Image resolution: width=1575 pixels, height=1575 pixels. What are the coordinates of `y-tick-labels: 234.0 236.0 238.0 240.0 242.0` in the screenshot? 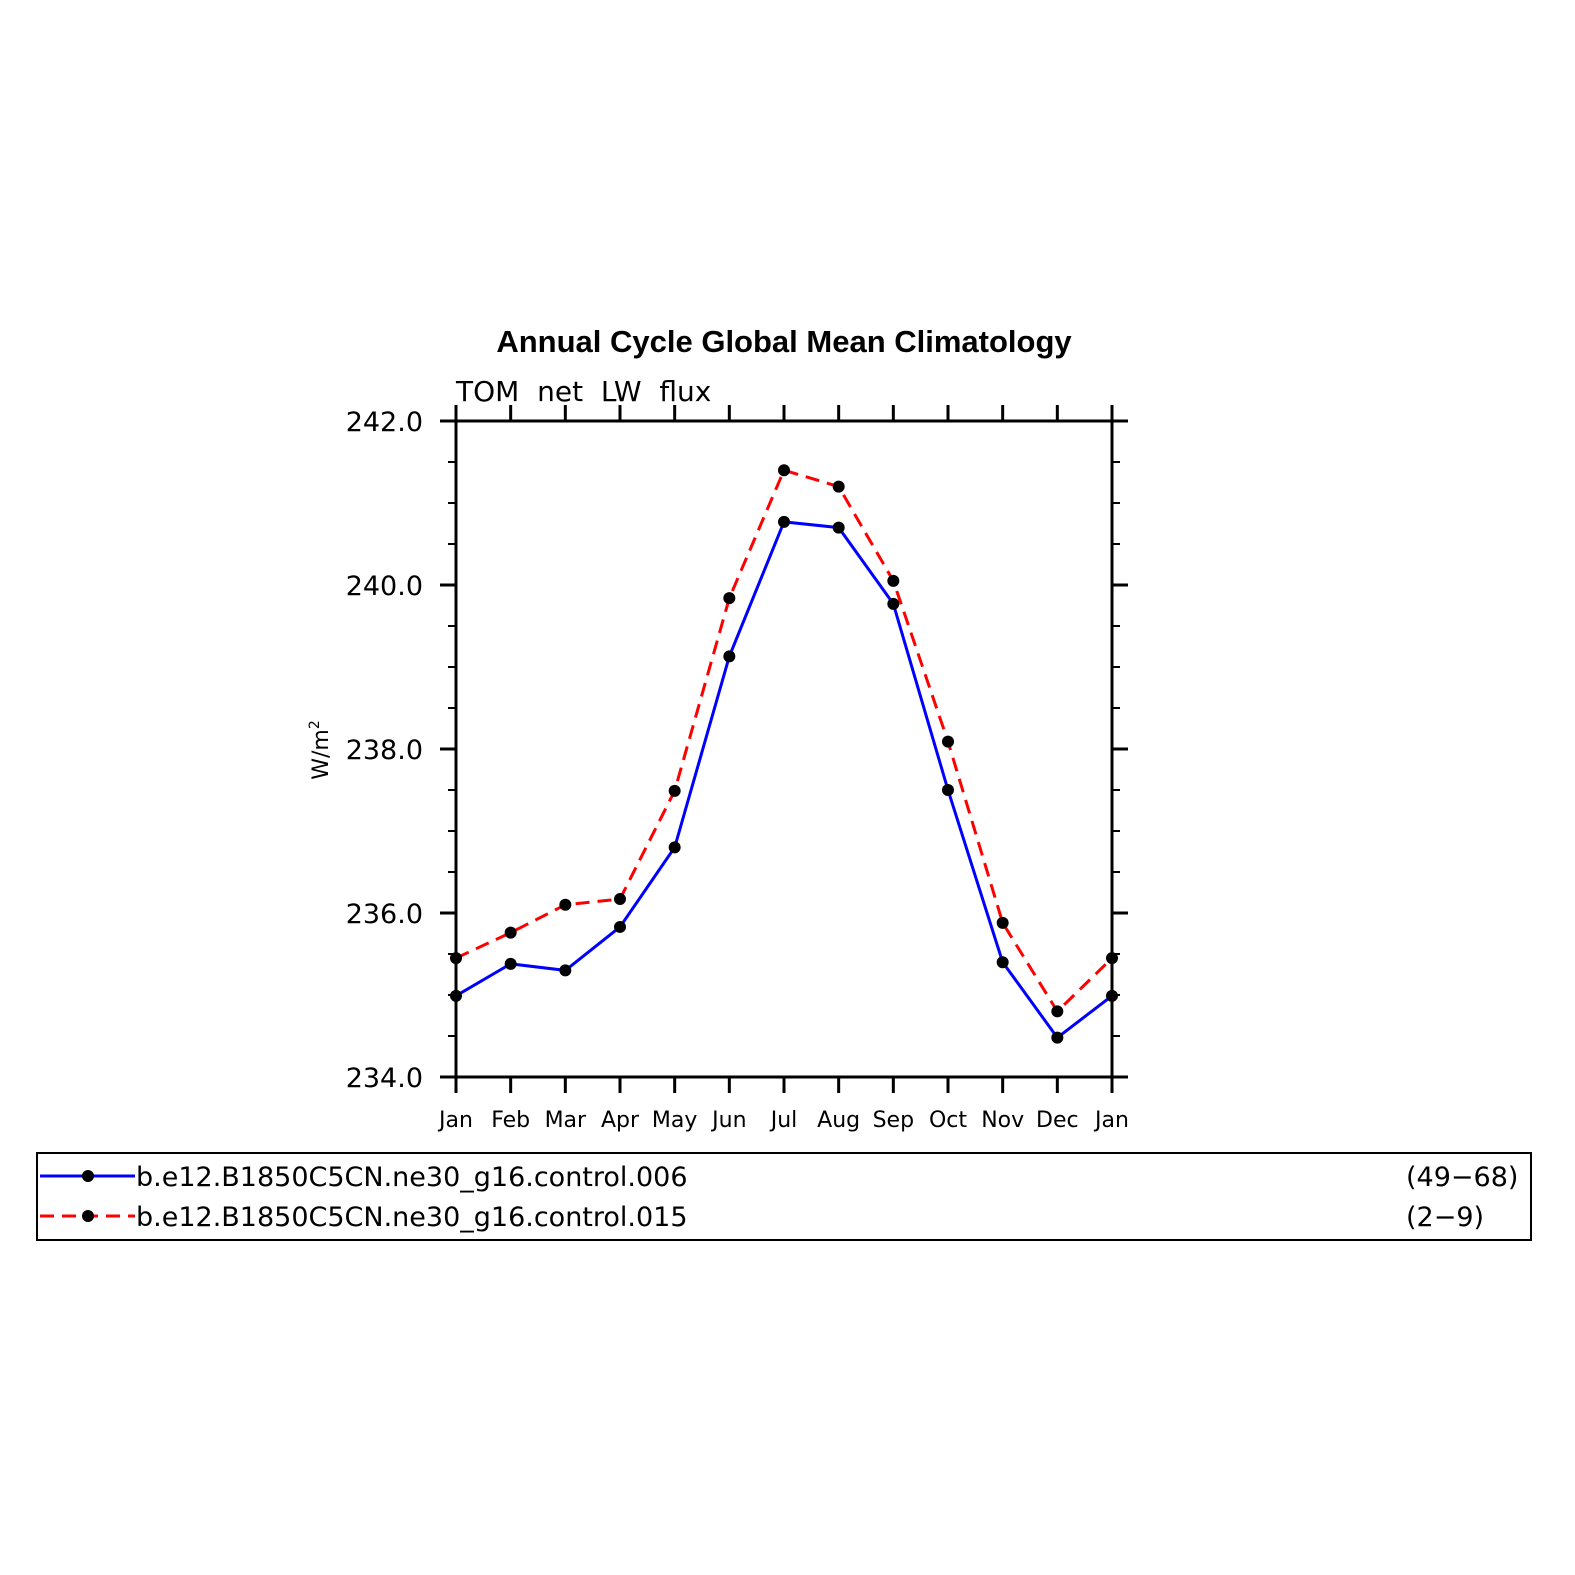 It's located at (384, 750).